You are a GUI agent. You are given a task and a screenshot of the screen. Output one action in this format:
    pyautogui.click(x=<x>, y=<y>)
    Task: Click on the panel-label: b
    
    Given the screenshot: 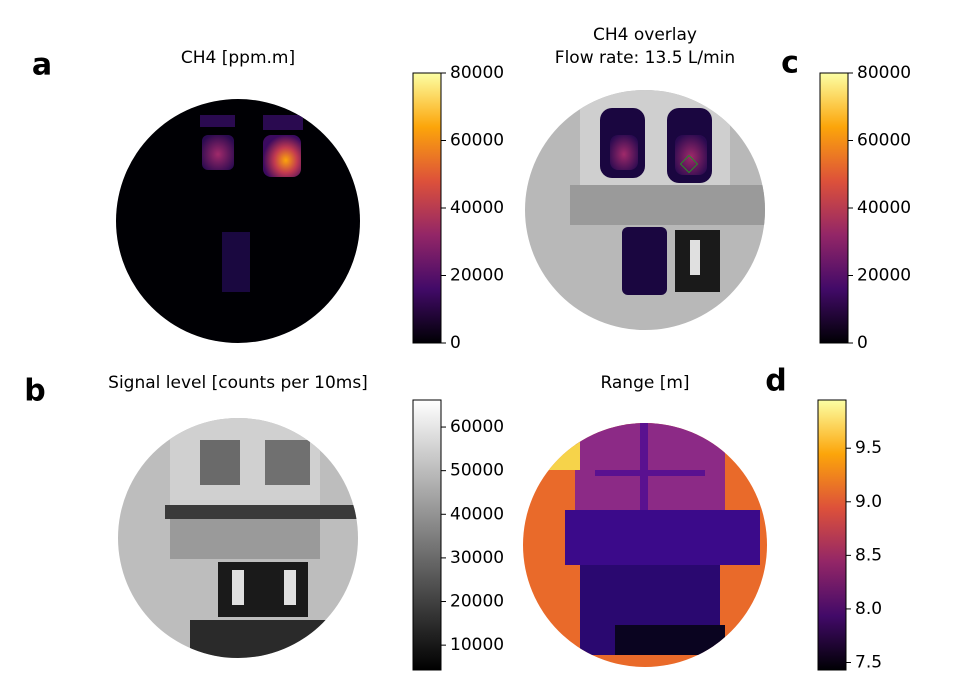 What is the action you would take?
    pyautogui.click(x=34, y=391)
    